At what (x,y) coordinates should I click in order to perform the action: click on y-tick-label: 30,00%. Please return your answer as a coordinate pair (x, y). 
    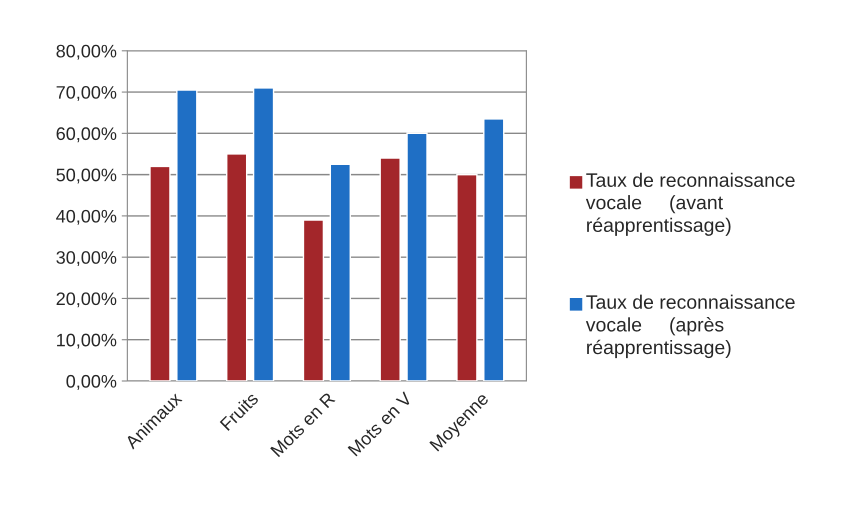
    Looking at the image, I should click on (86, 258).